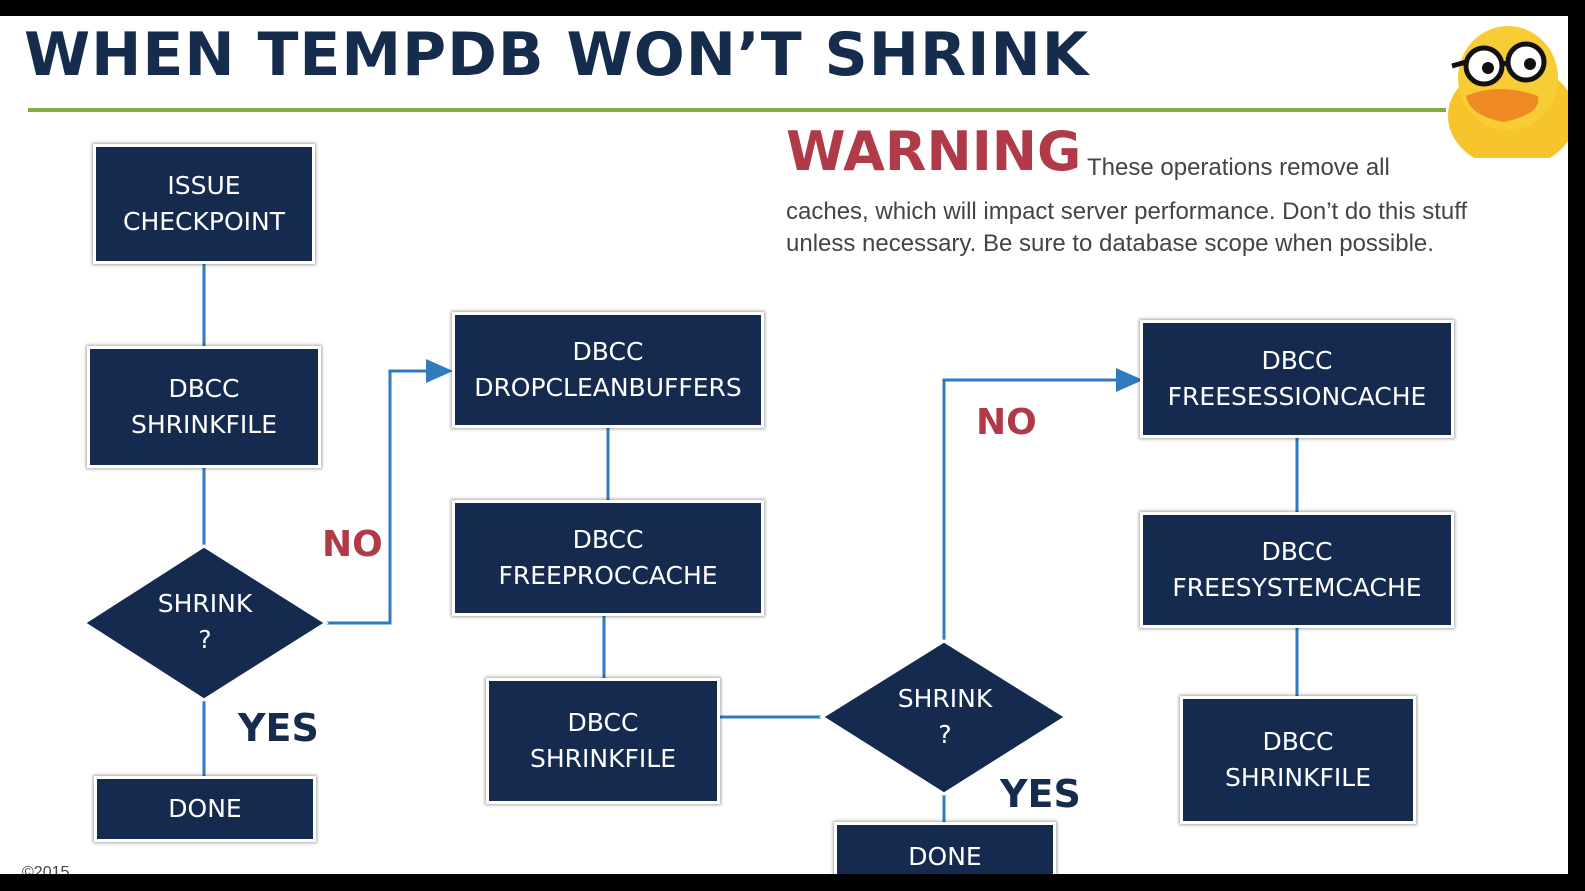 The image size is (1585, 891). I want to click on done-box-1: DONE, so click(205, 809).